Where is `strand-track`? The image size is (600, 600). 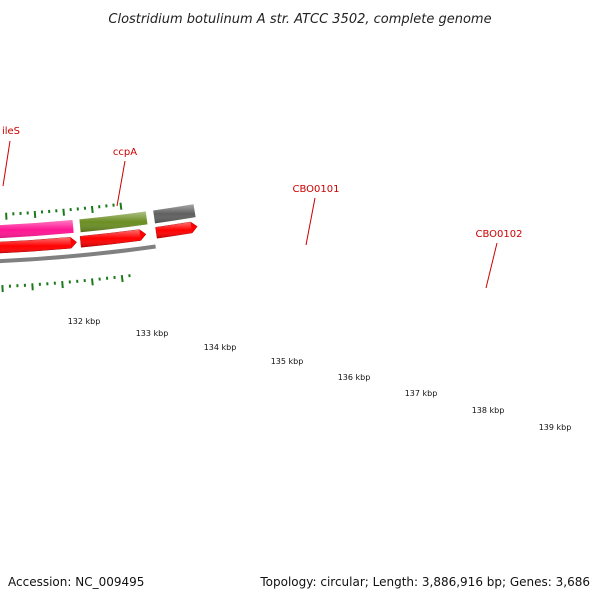
strand-track is located at coordinates (99, 237).